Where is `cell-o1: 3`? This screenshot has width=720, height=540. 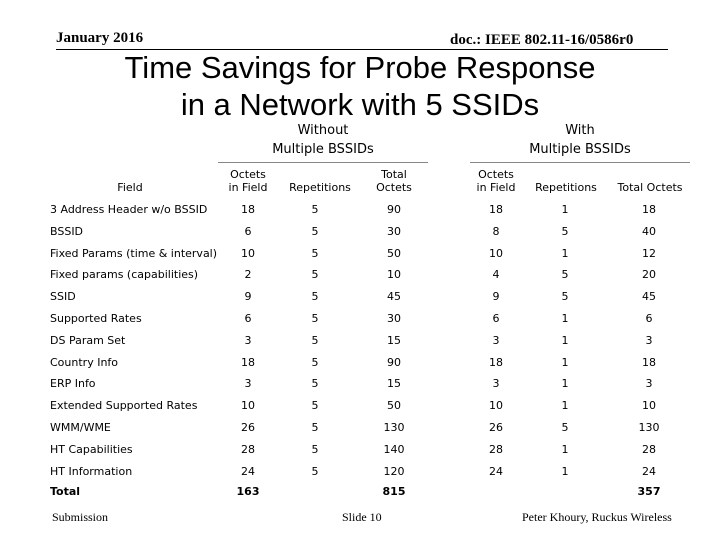
cell-o1: 3 is located at coordinates (248, 384).